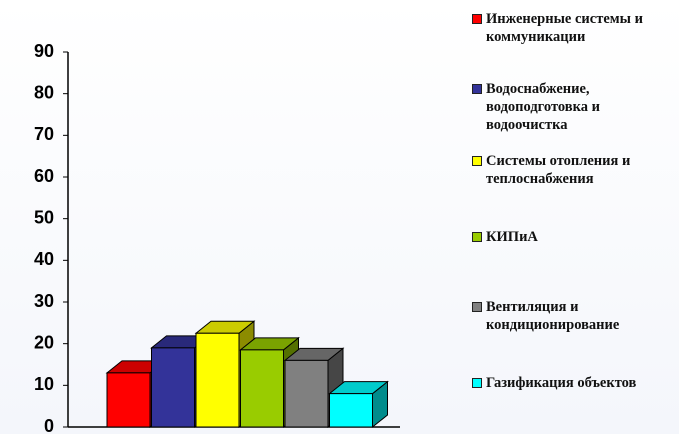 The image size is (679, 434). I want to click on legend-label: Инженерные системы и коммуникации, so click(564, 28).